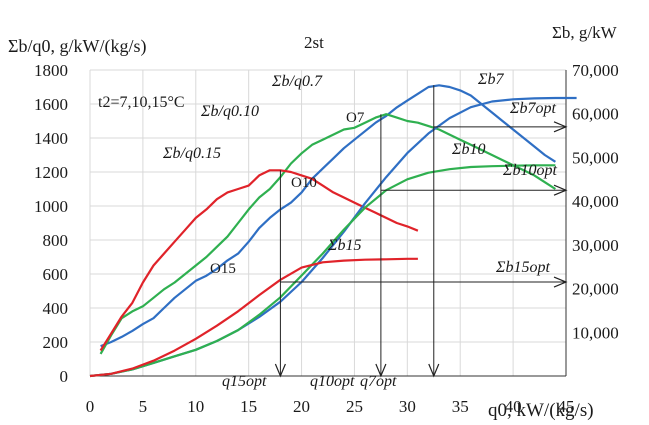 The width and height of the screenshot is (649, 425). Describe the element at coordinates (595, 70) in the screenshot. I see `y-right-tick-label: 70,000` at that location.